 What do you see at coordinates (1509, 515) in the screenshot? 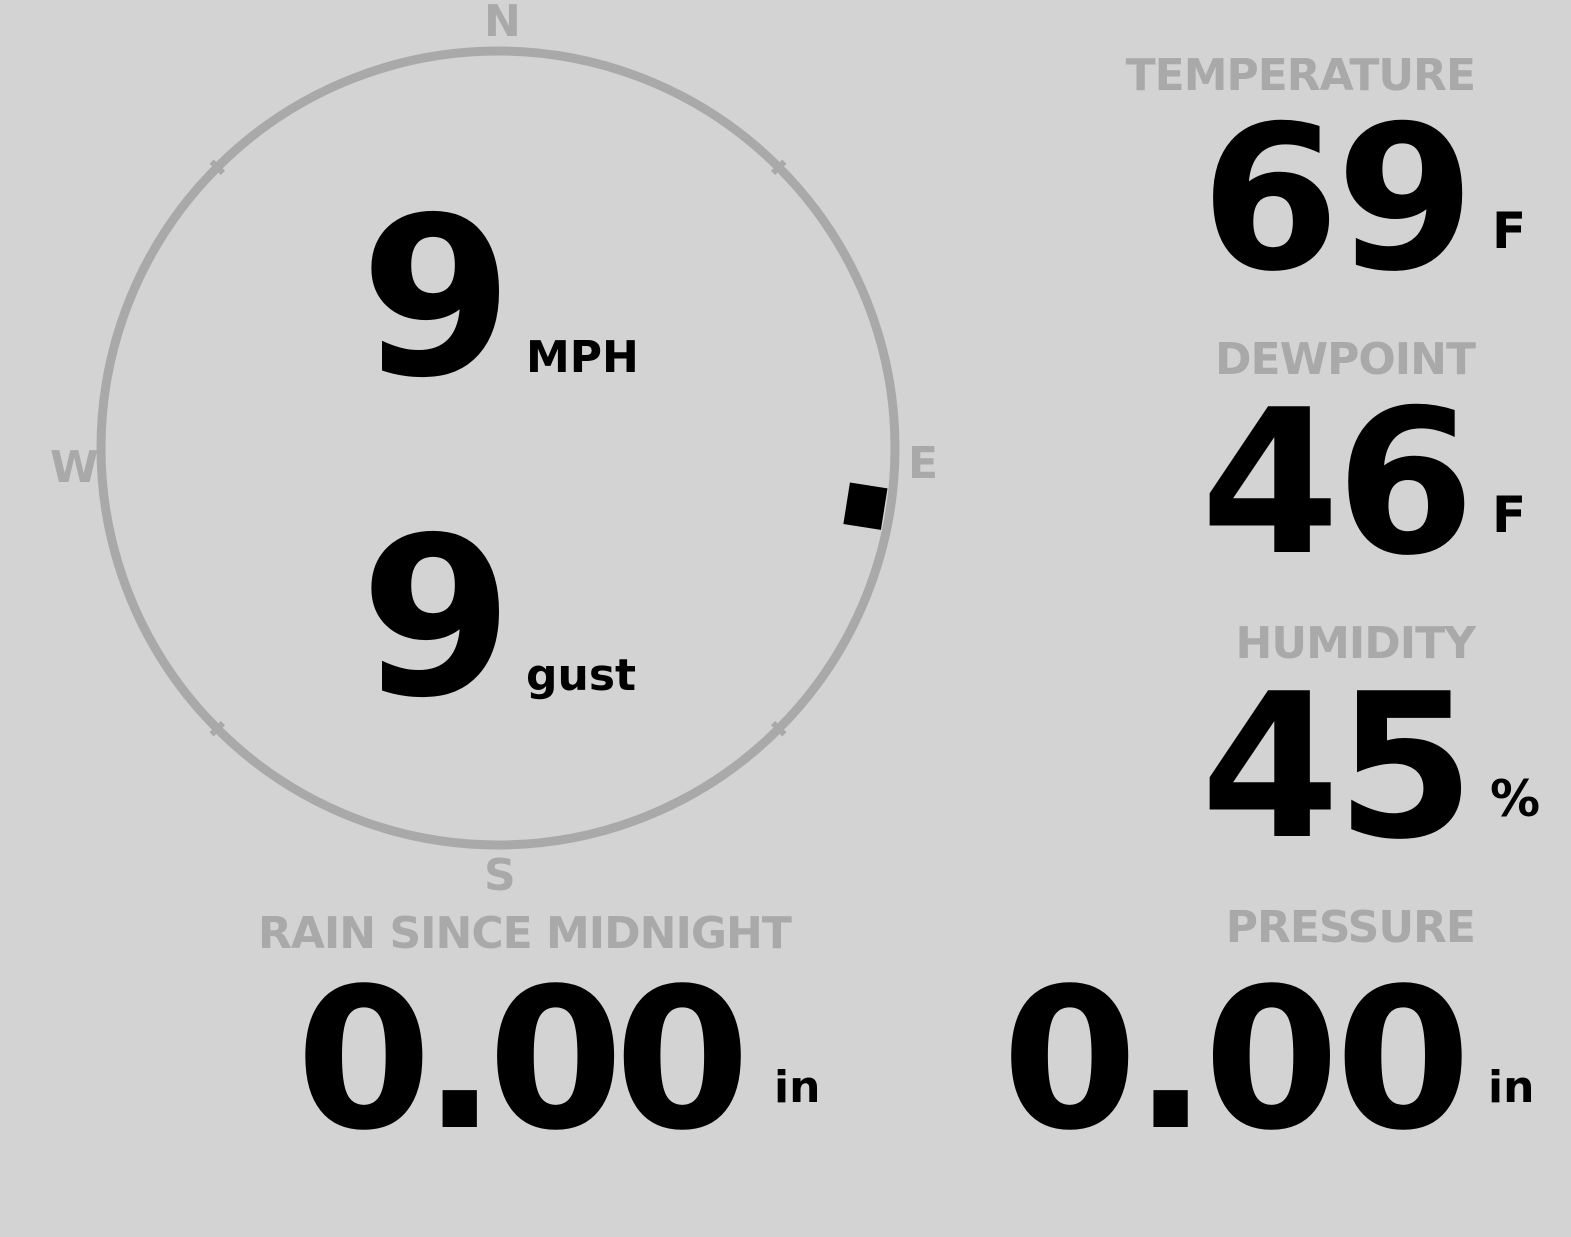
I see `dewpoint-unit: F` at bounding box center [1509, 515].